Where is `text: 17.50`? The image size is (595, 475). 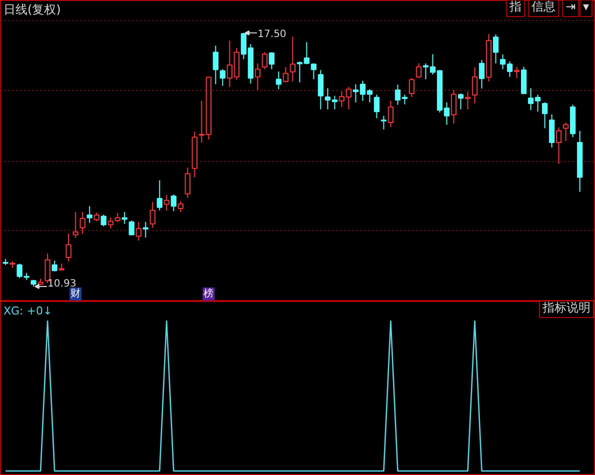
text: 17.50 is located at coordinates (272, 34).